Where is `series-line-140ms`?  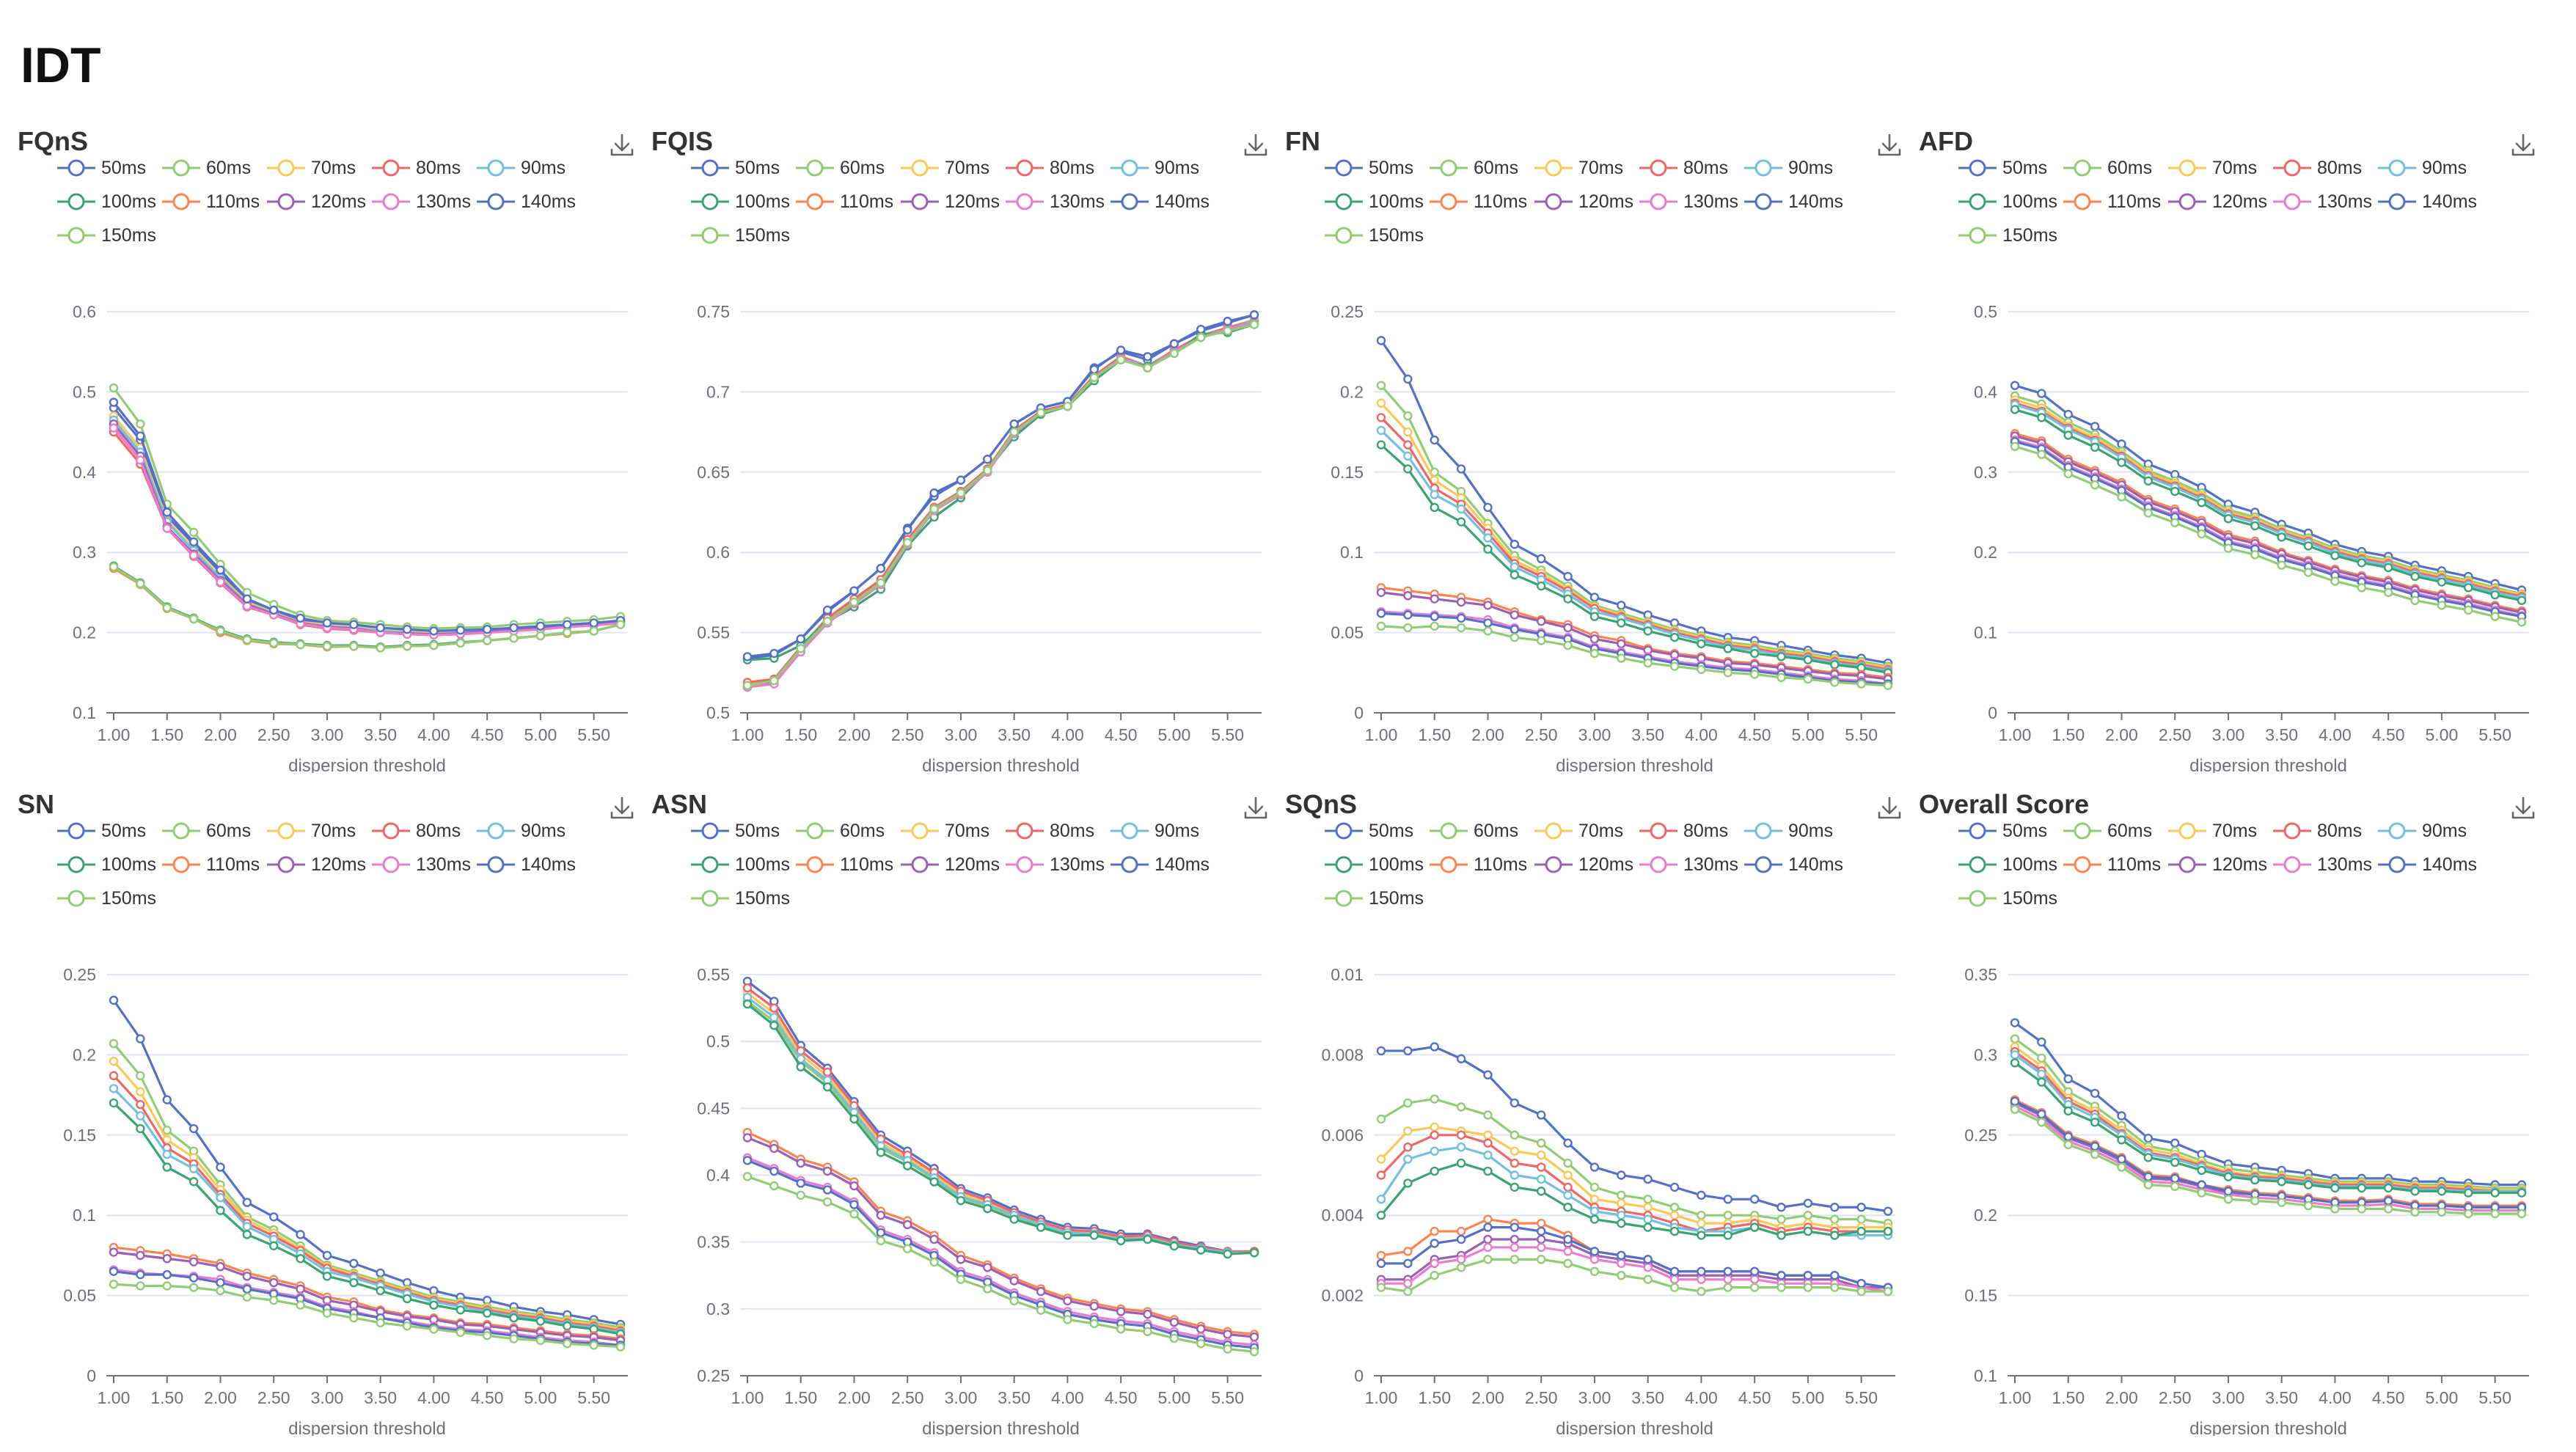 series-line-140ms is located at coordinates (366, 517).